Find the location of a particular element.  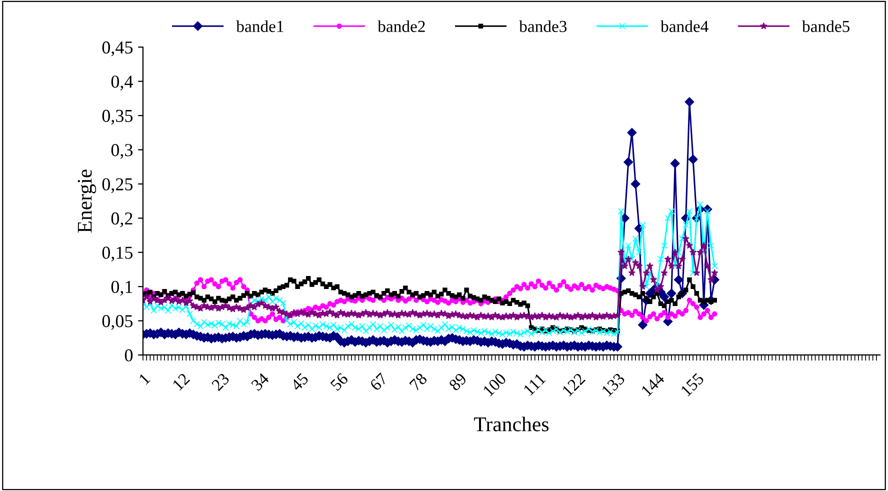

x-tick-label: 56 is located at coordinates (339, 382).